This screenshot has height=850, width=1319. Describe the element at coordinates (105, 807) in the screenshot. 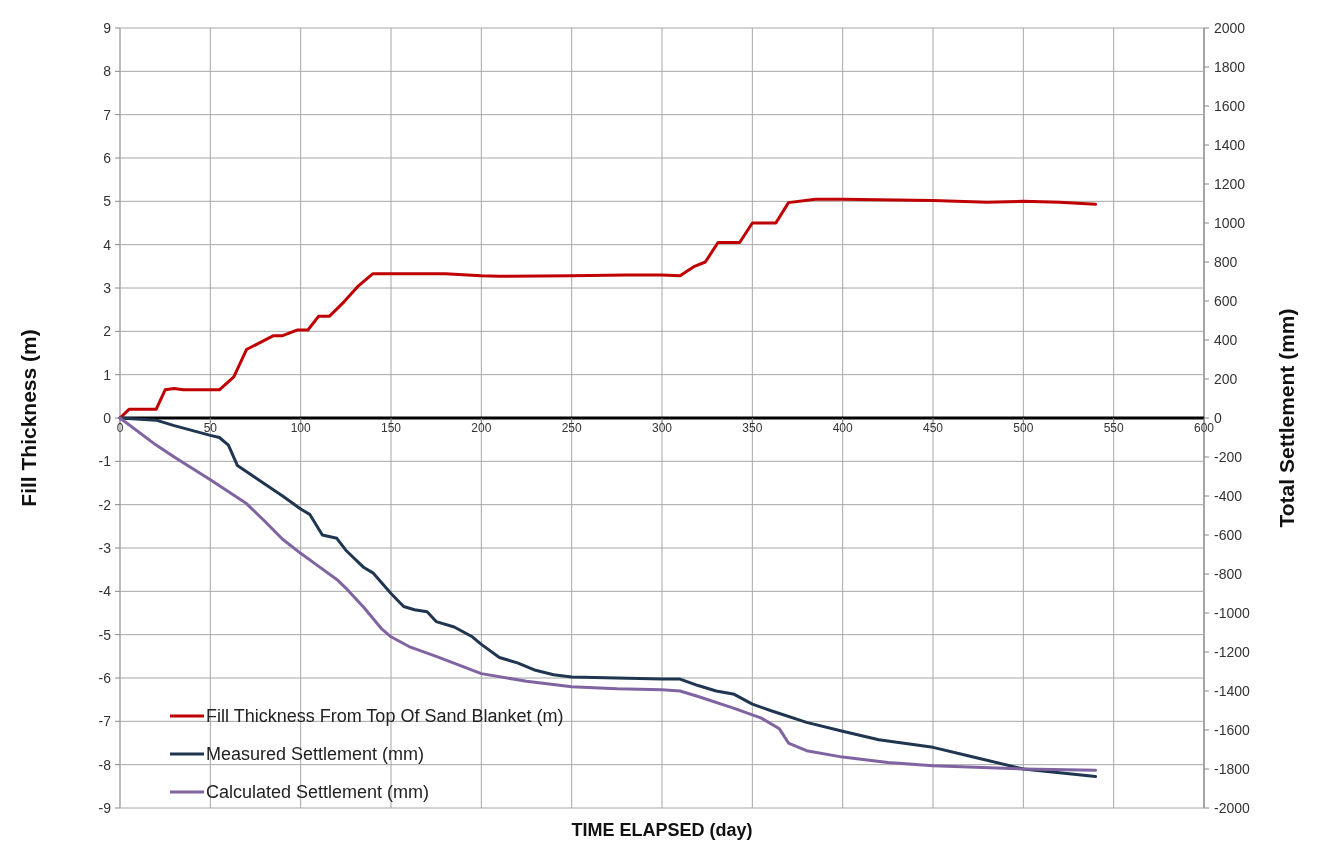

I see `y-tick-label: -9` at that location.